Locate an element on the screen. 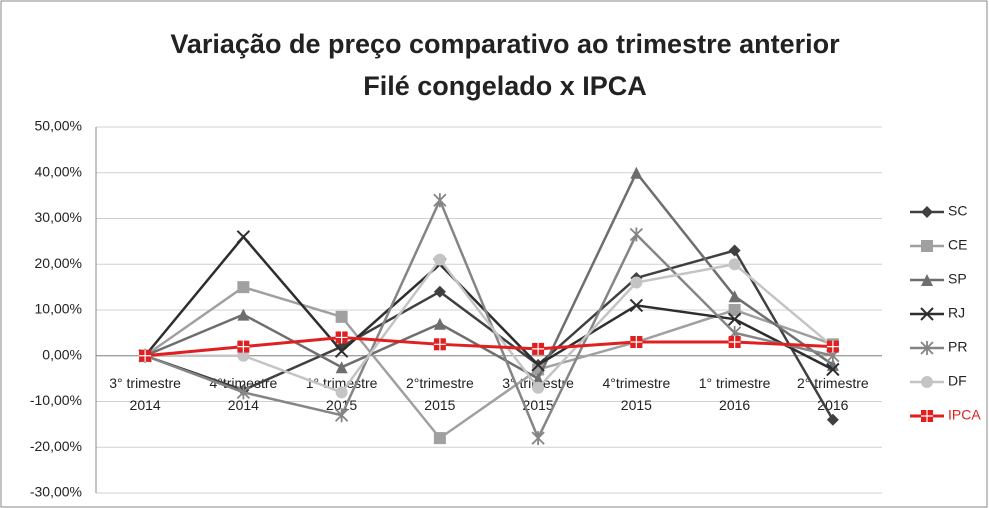 Image resolution: width=989 pixels, height=508 pixels. y-tick-label: 20,00% is located at coordinates (58, 263).